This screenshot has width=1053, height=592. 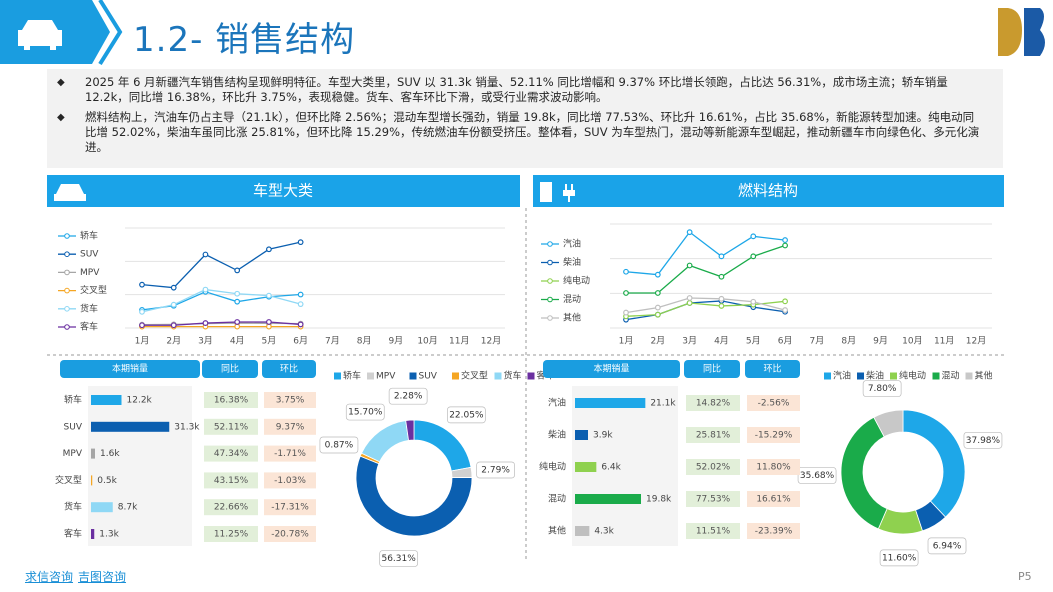 What do you see at coordinates (290, 535) in the screenshot?
I see `cell-text: -20.78%` at bounding box center [290, 535].